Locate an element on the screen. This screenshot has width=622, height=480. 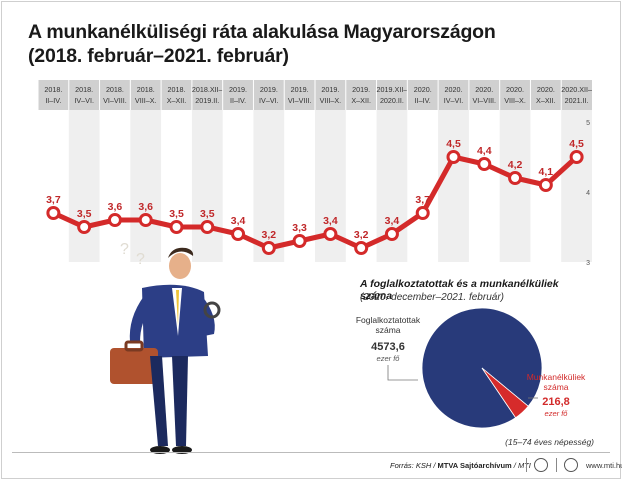
pie-unit: ezer fő is located at coordinates (557, 413).